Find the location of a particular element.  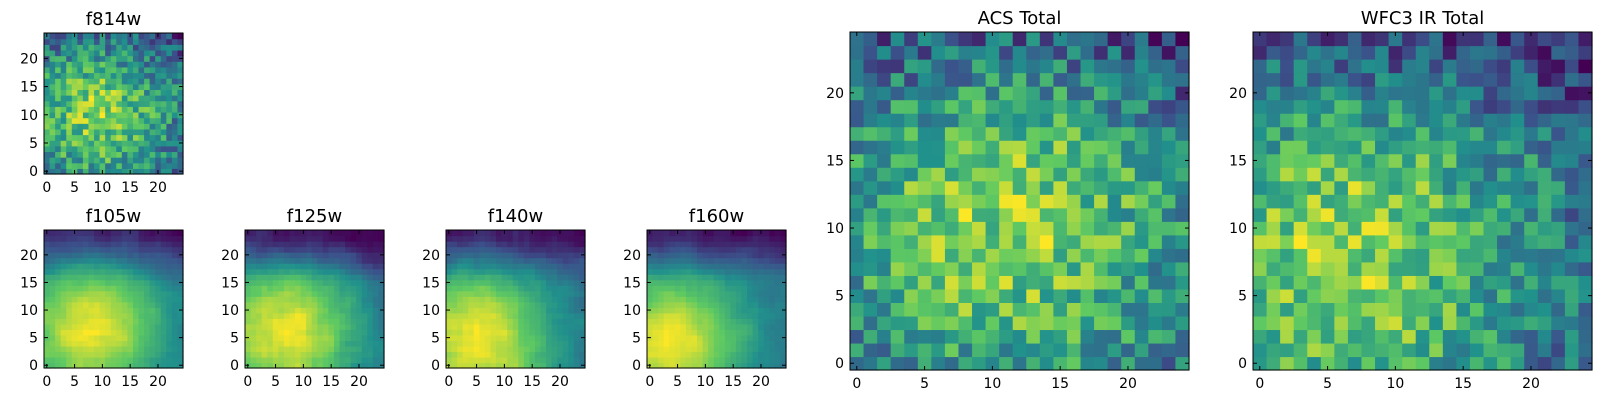

y-tick-label: 0 is located at coordinates (1242, 364).